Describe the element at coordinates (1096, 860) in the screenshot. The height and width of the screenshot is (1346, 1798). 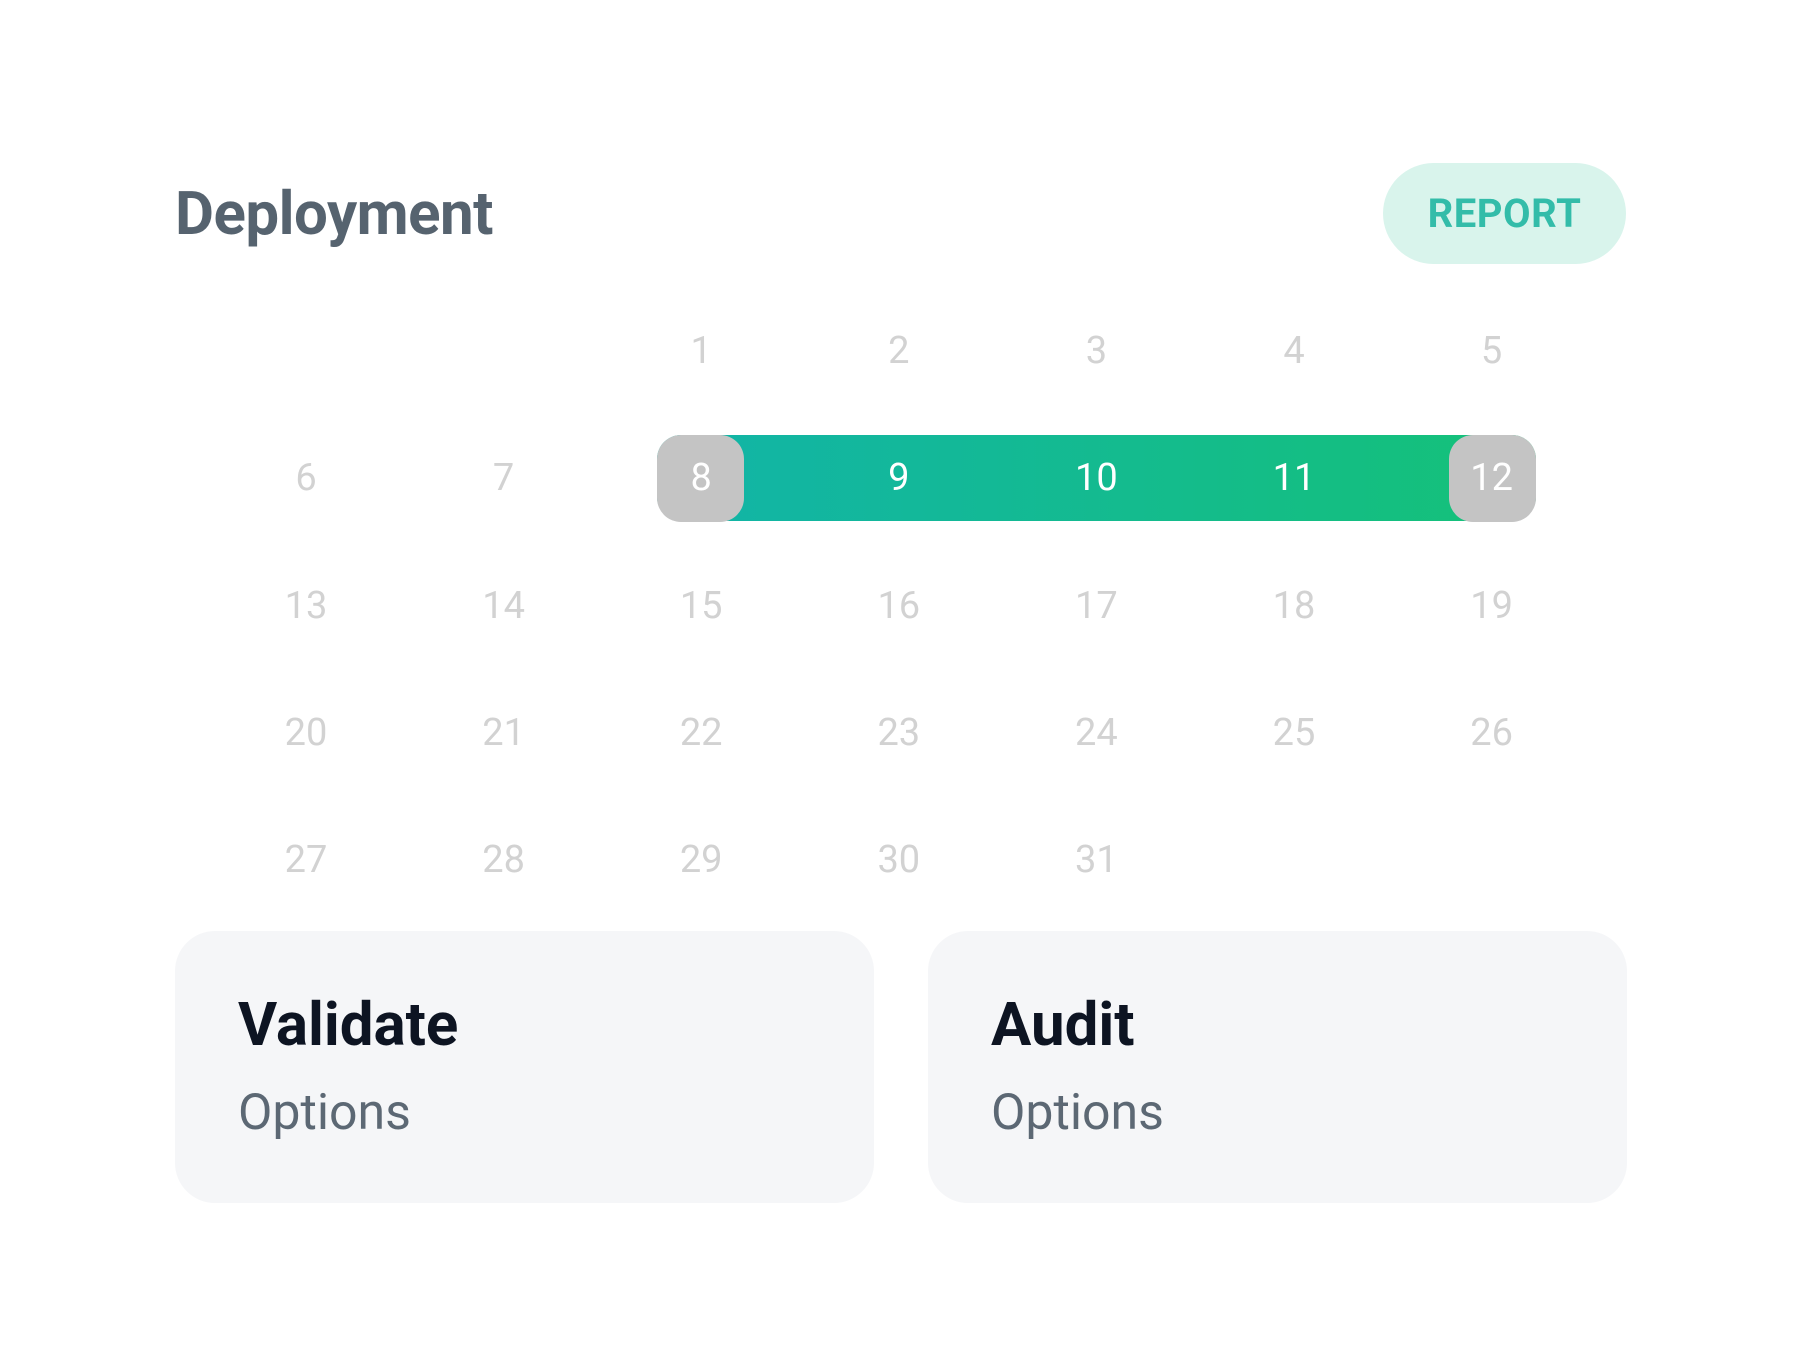
I see `day: 31` at that location.